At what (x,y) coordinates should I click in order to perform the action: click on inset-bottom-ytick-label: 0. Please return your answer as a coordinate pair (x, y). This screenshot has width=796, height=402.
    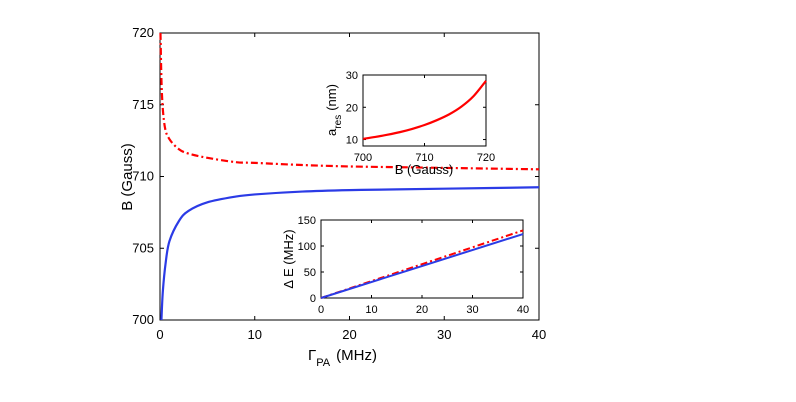
    Looking at the image, I should click on (313, 299).